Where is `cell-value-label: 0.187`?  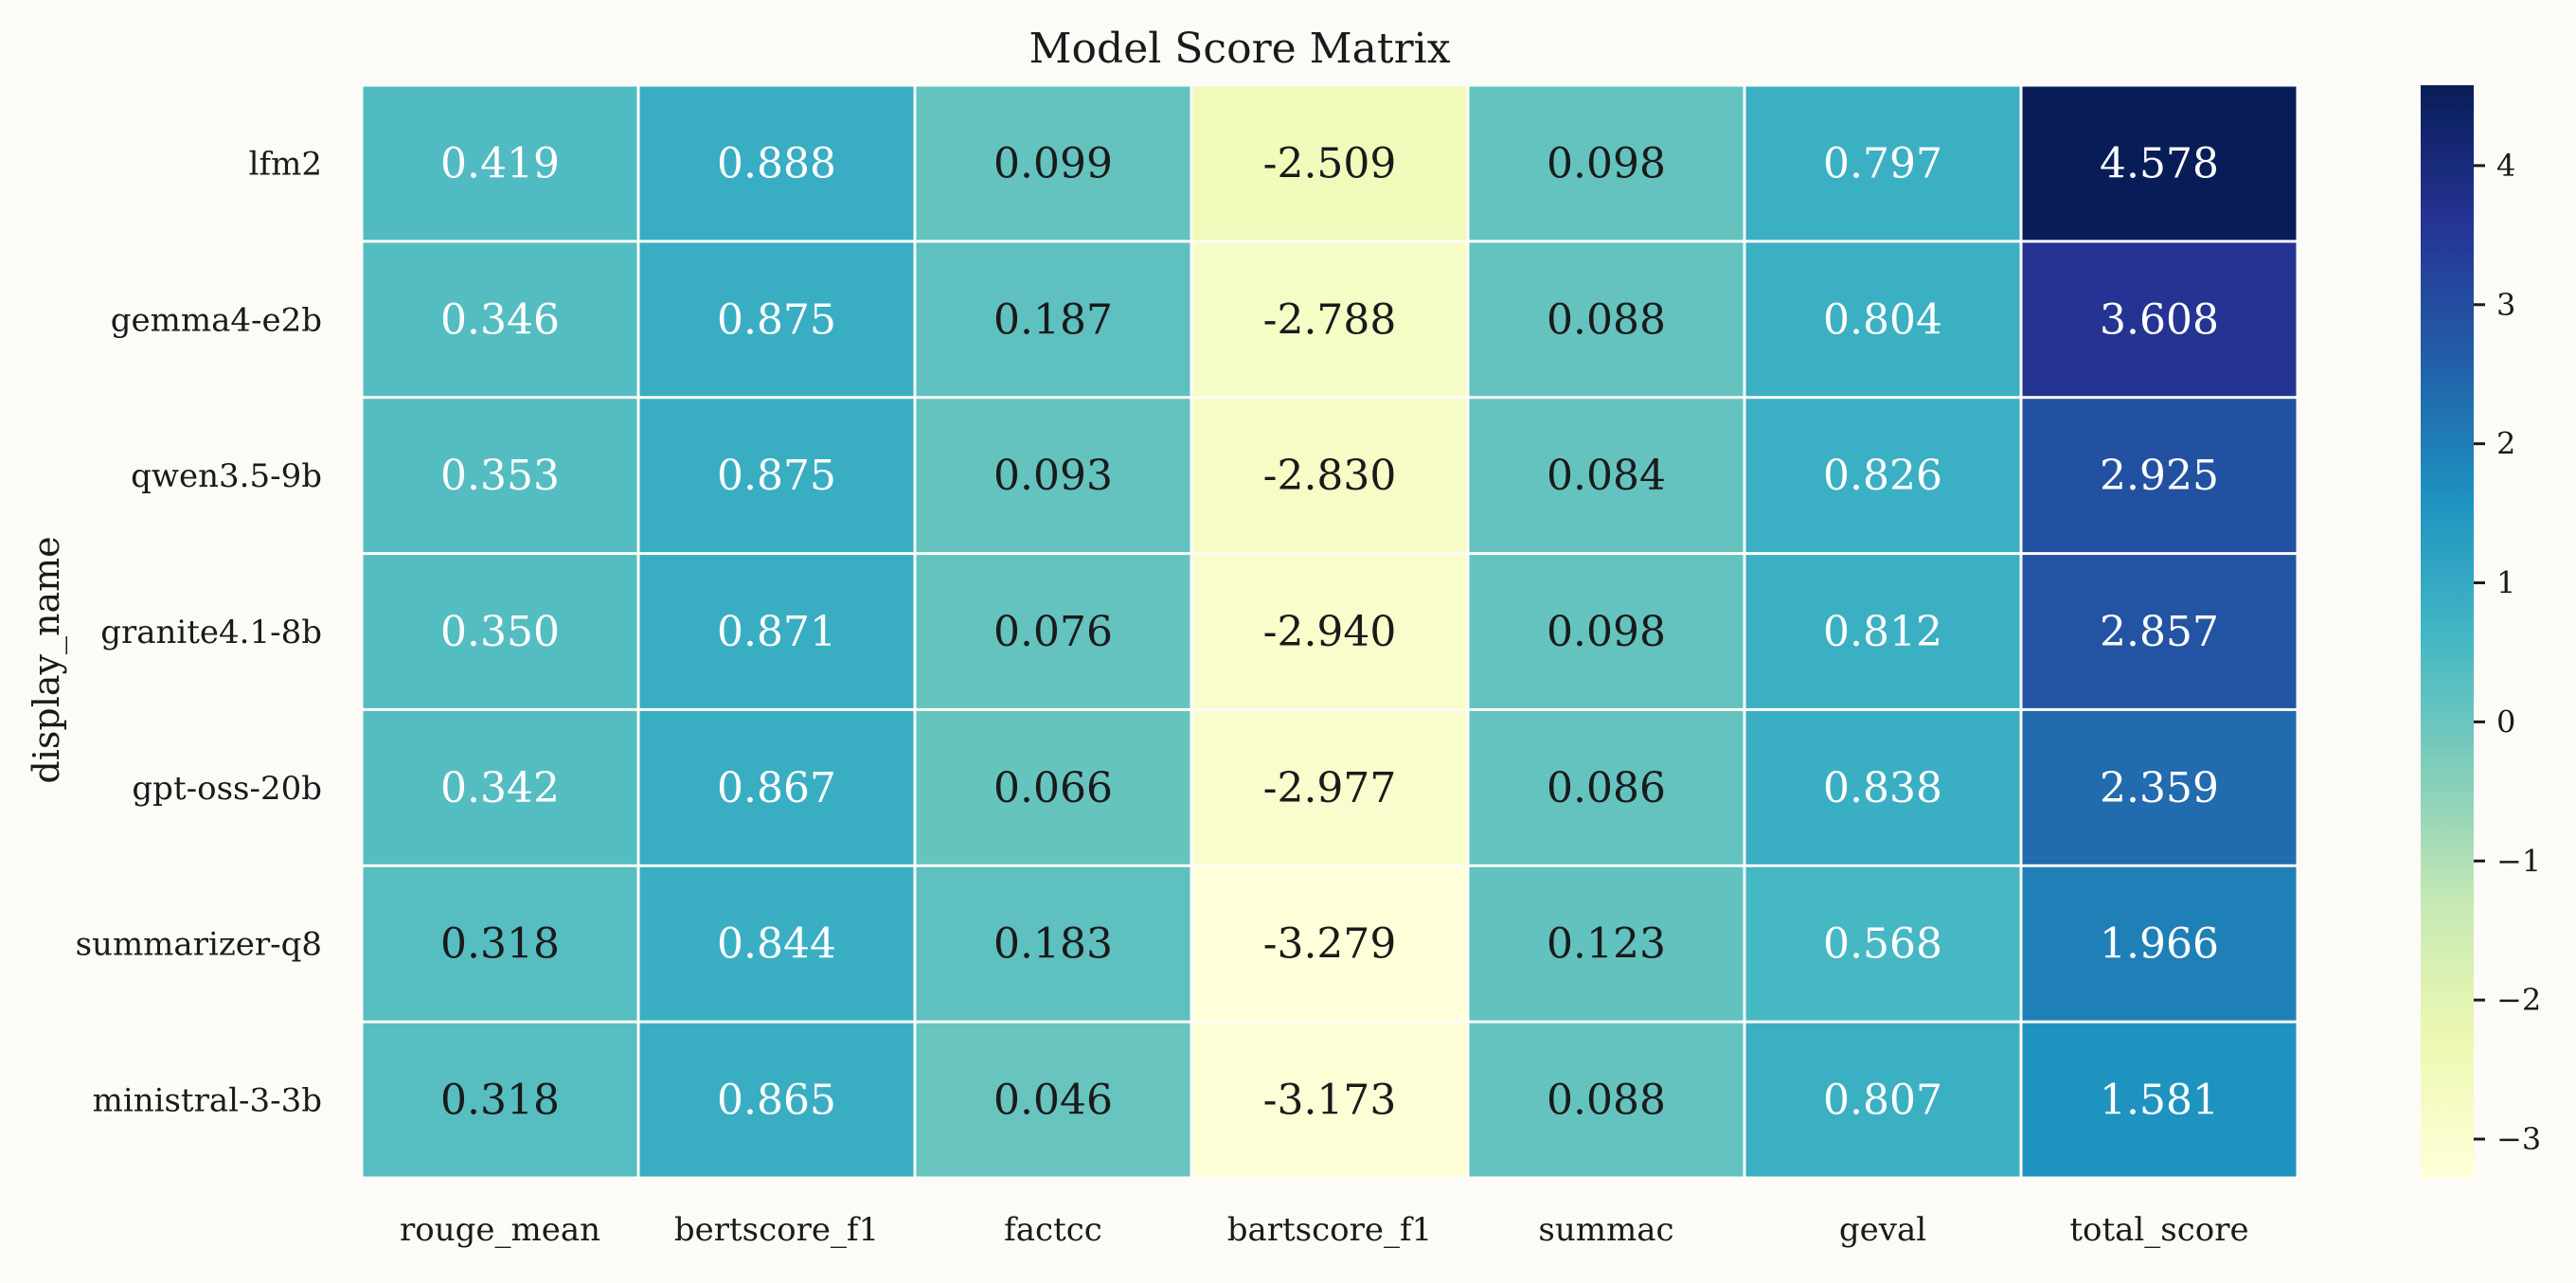 cell-value-label: 0.187 is located at coordinates (1053, 320).